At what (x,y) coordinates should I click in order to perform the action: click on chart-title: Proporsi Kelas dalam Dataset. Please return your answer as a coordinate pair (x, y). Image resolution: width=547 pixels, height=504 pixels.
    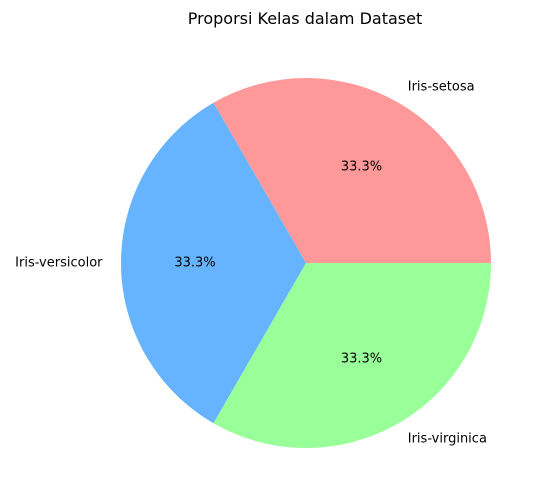
    Looking at the image, I should click on (305, 18).